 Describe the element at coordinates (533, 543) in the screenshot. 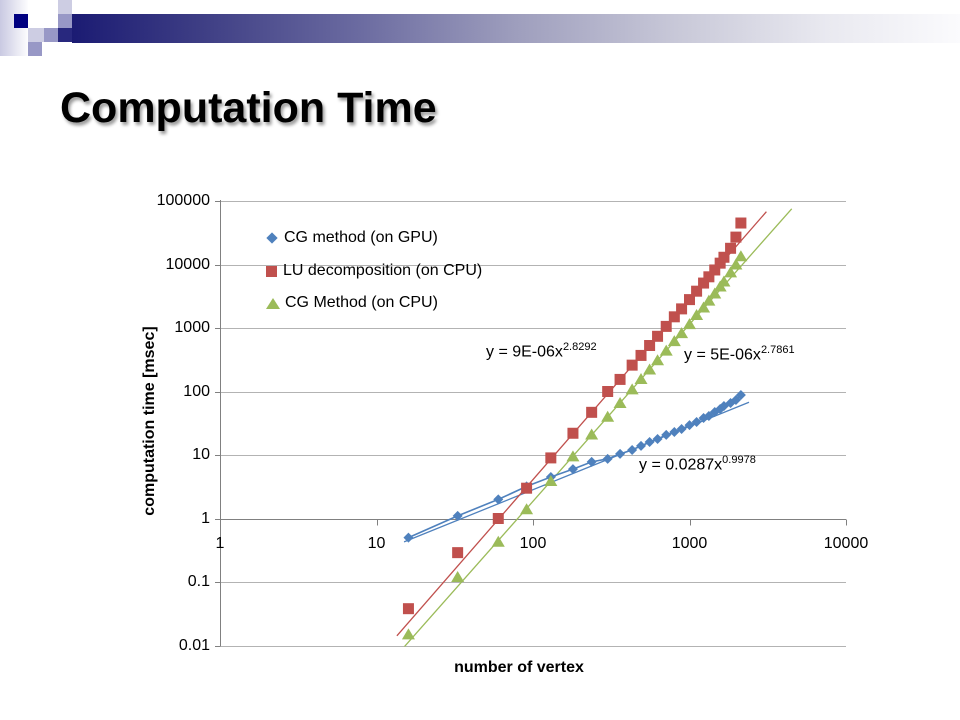

I see `x-tick-label: 100` at that location.